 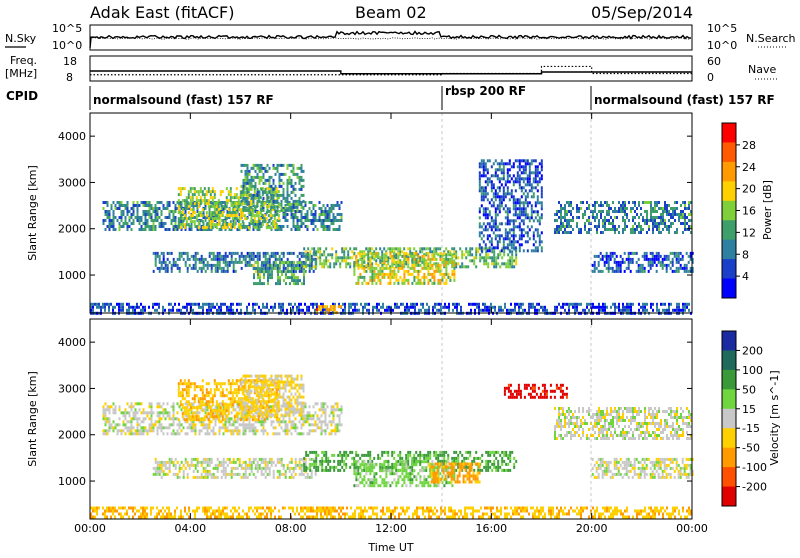 What do you see at coordinates (391, 68) in the screenshot?
I see `freq-panel-frame` at bounding box center [391, 68].